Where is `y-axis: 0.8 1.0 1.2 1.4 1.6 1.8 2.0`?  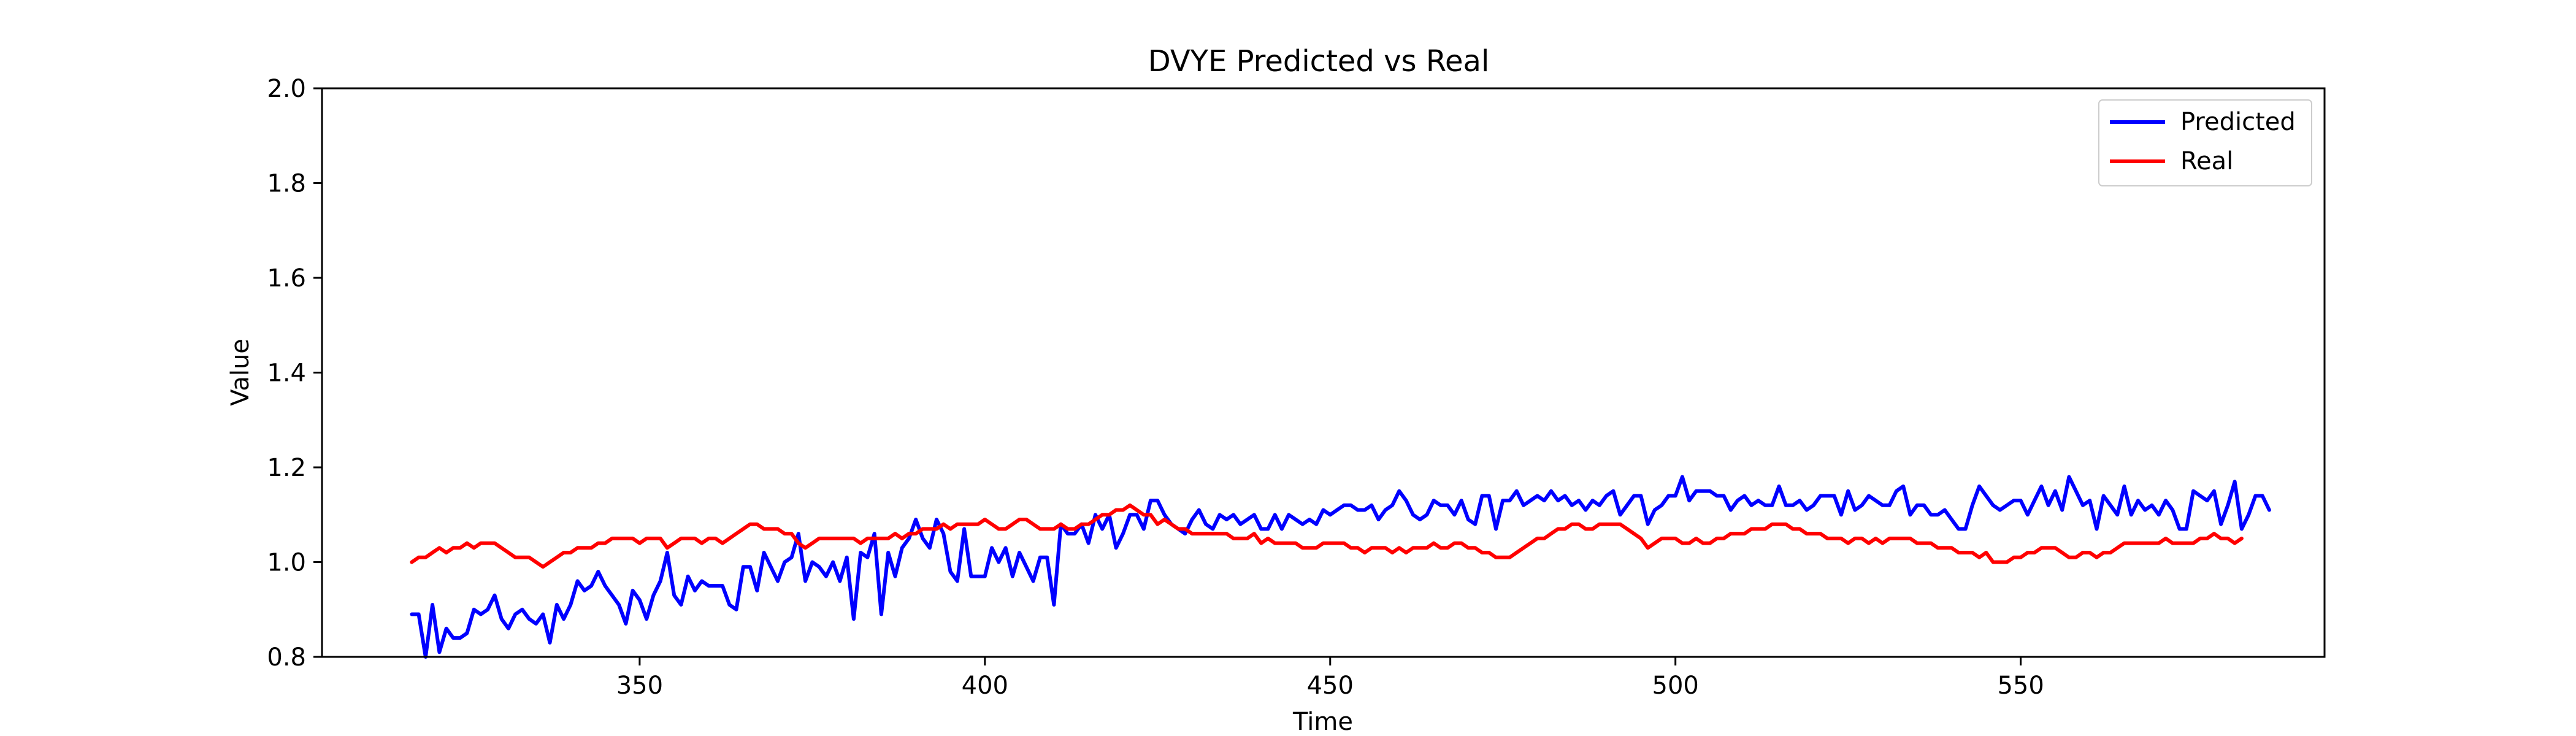 y-axis: 0.8 1.0 1.2 1.4 1.6 1.8 2.0 is located at coordinates (294, 373).